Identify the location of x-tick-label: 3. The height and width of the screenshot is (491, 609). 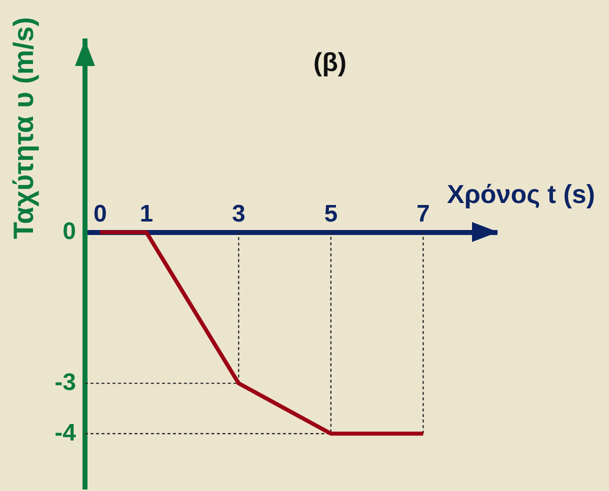
(239, 214).